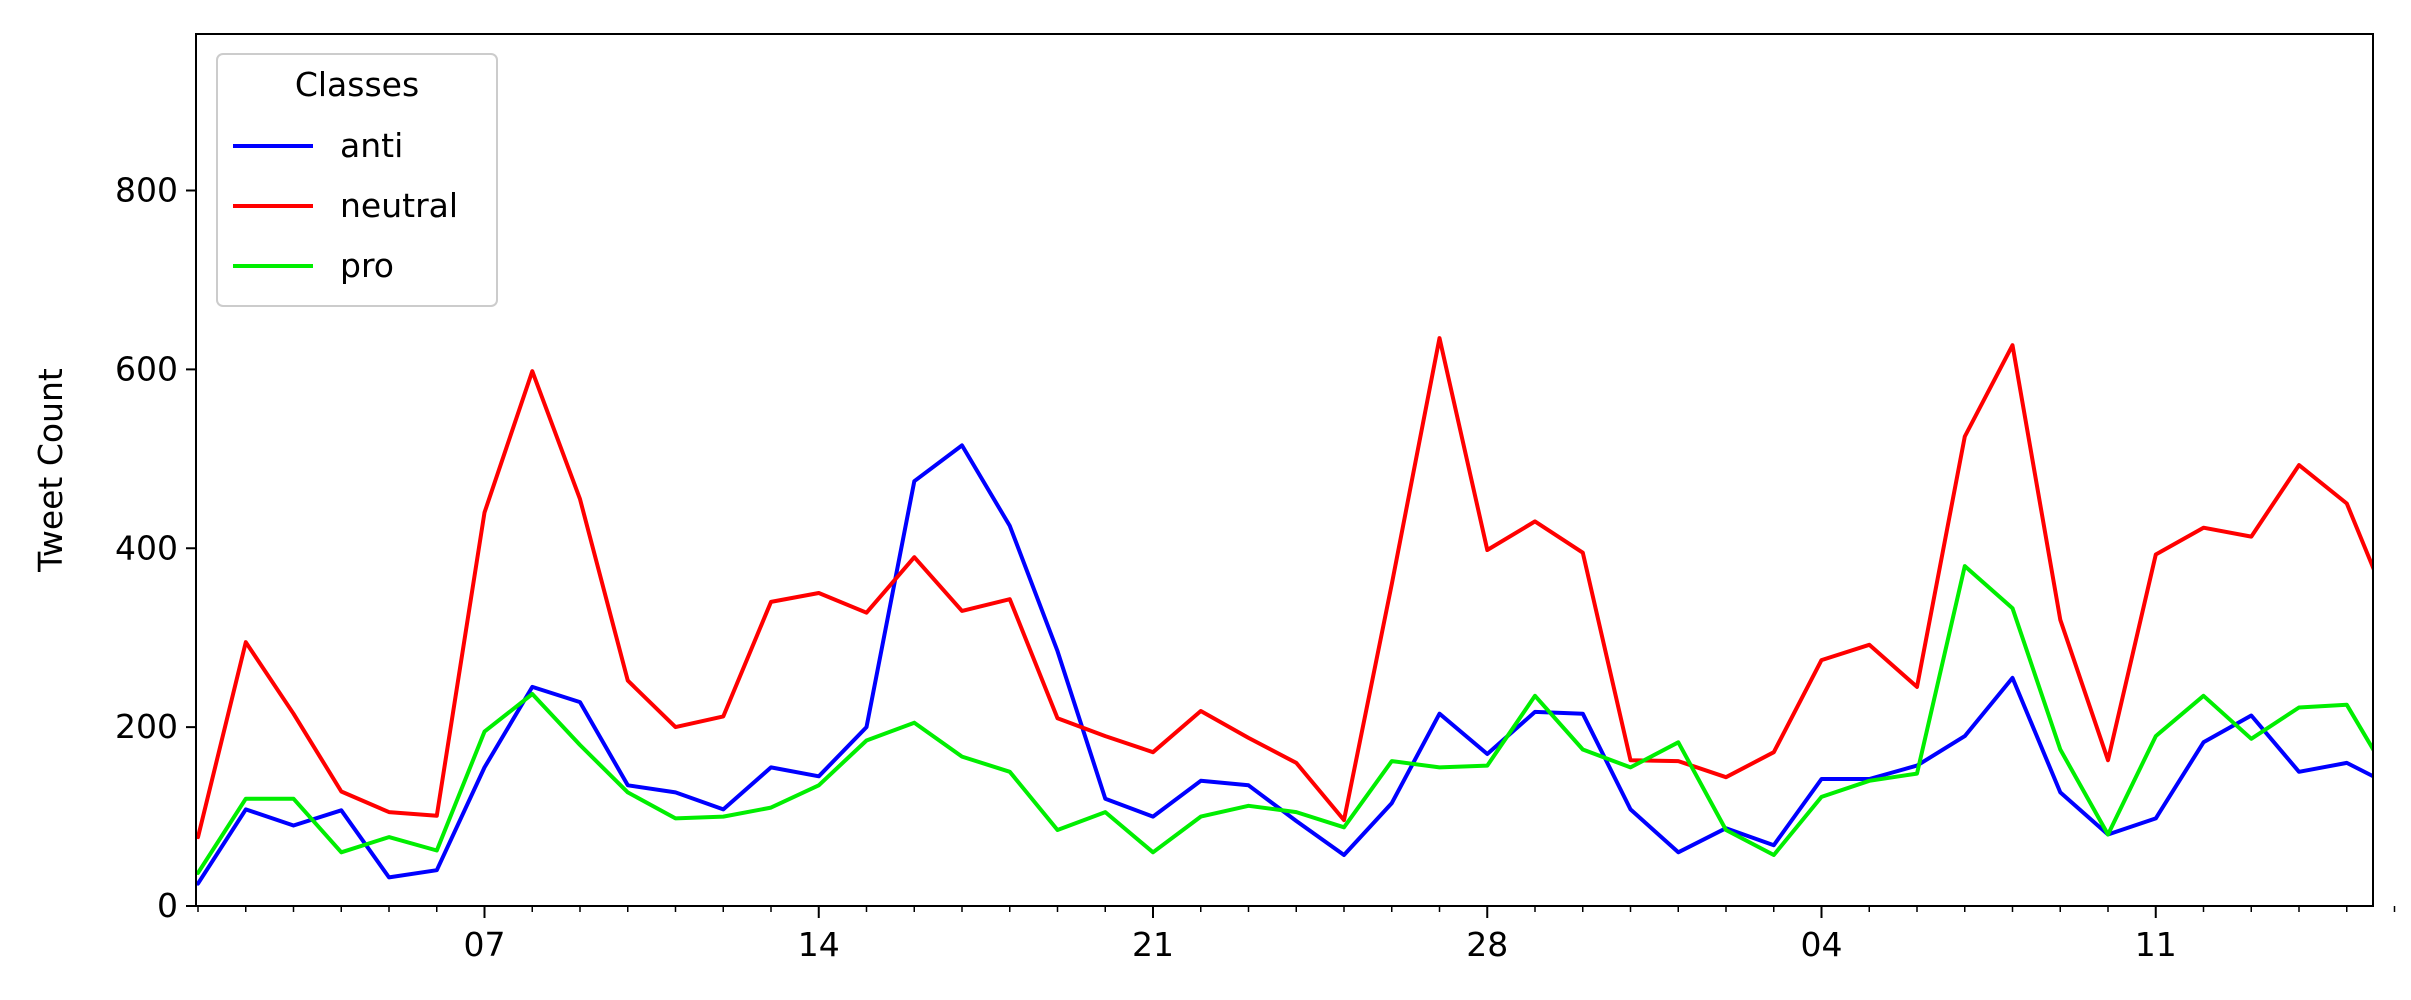 The height and width of the screenshot is (1000, 2411). I want to click on x-tick-label: 07, so click(485, 944).